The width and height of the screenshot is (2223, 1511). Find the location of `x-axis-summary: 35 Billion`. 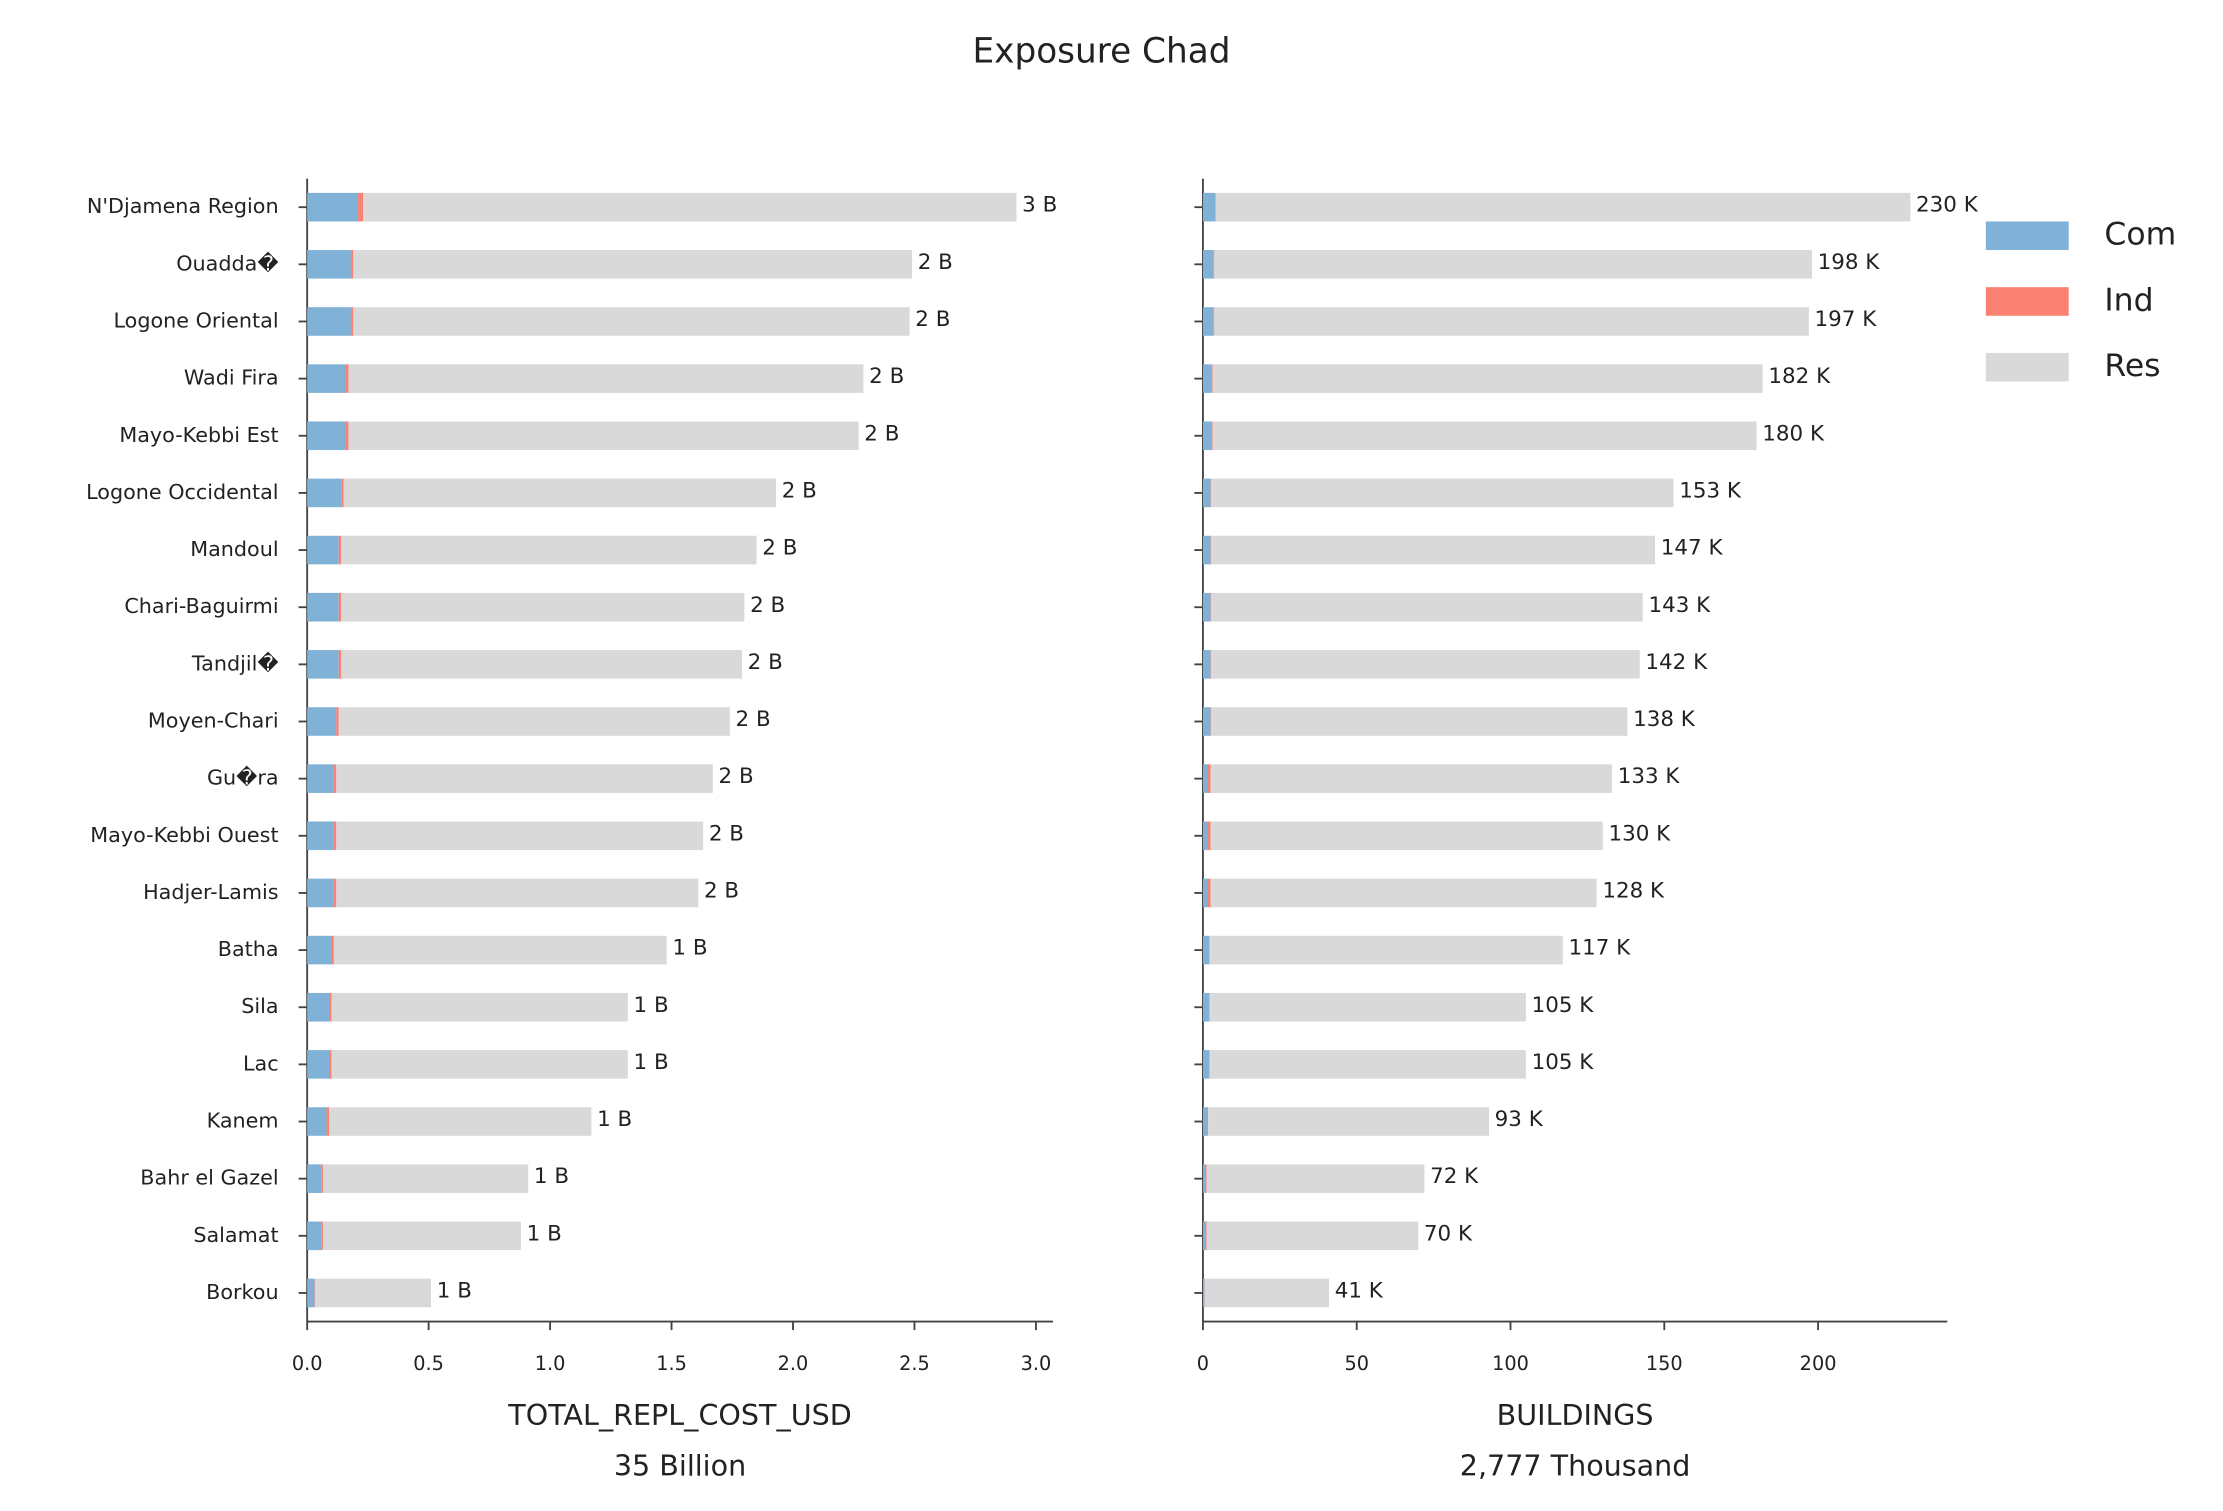

x-axis-summary: 35 Billion is located at coordinates (680, 1465).